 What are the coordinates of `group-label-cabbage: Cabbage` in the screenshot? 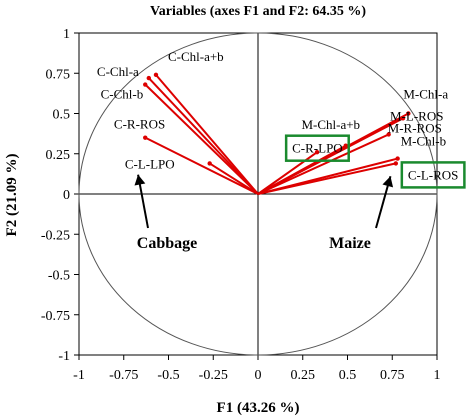 It's located at (167, 243).